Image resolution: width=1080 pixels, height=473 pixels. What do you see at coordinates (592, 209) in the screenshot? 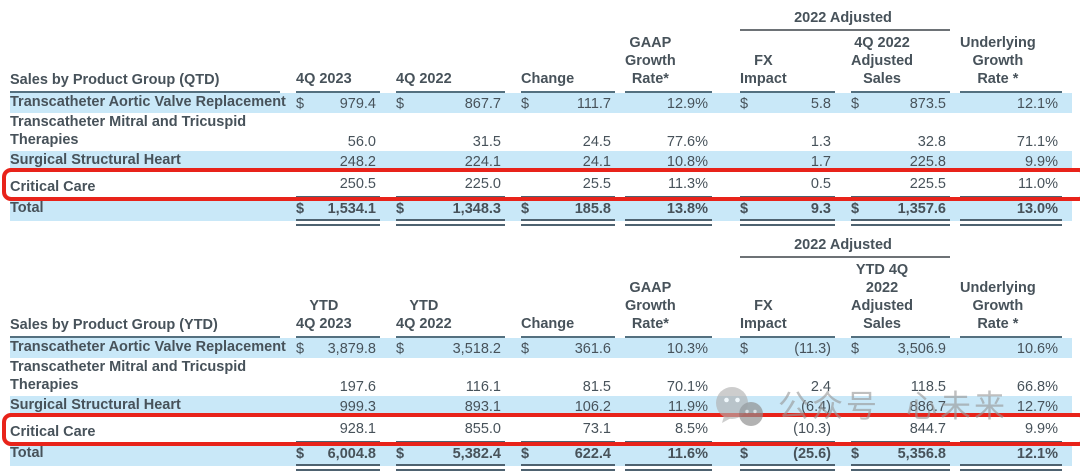
I see `cell-value: 185.8` at bounding box center [592, 209].